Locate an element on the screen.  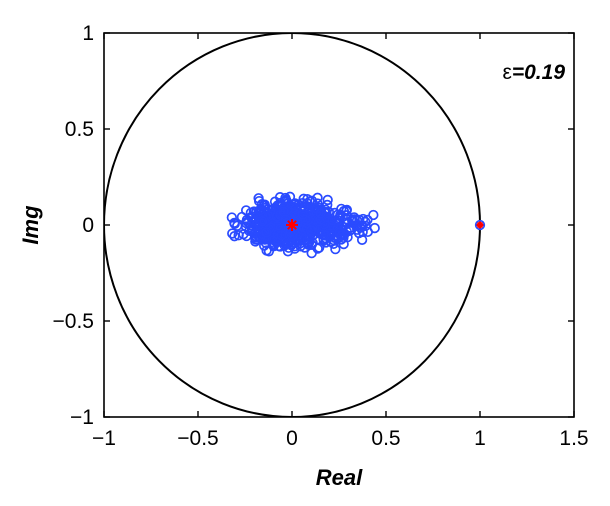
epsilon-value: =0.19 is located at coordinates (538, 72).